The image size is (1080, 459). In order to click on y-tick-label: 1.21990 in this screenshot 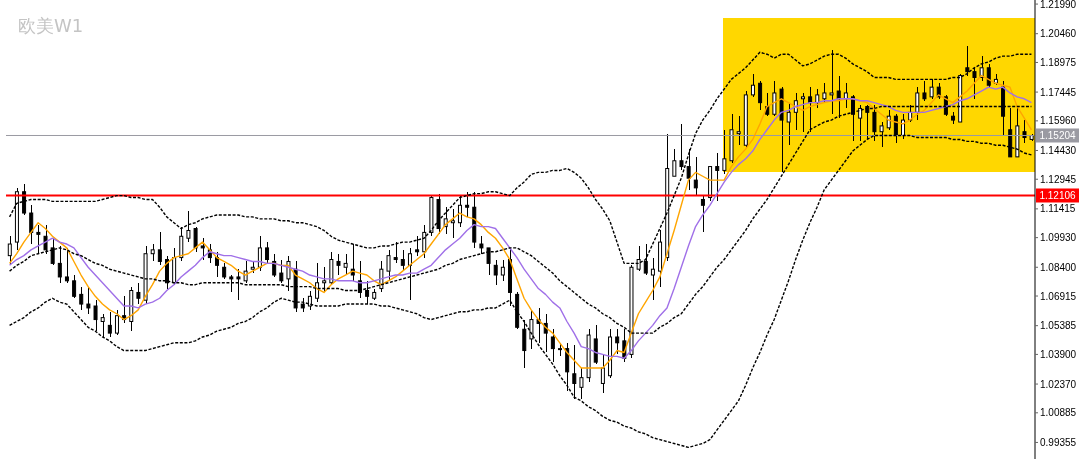, I will do `click(1058, 5)`.